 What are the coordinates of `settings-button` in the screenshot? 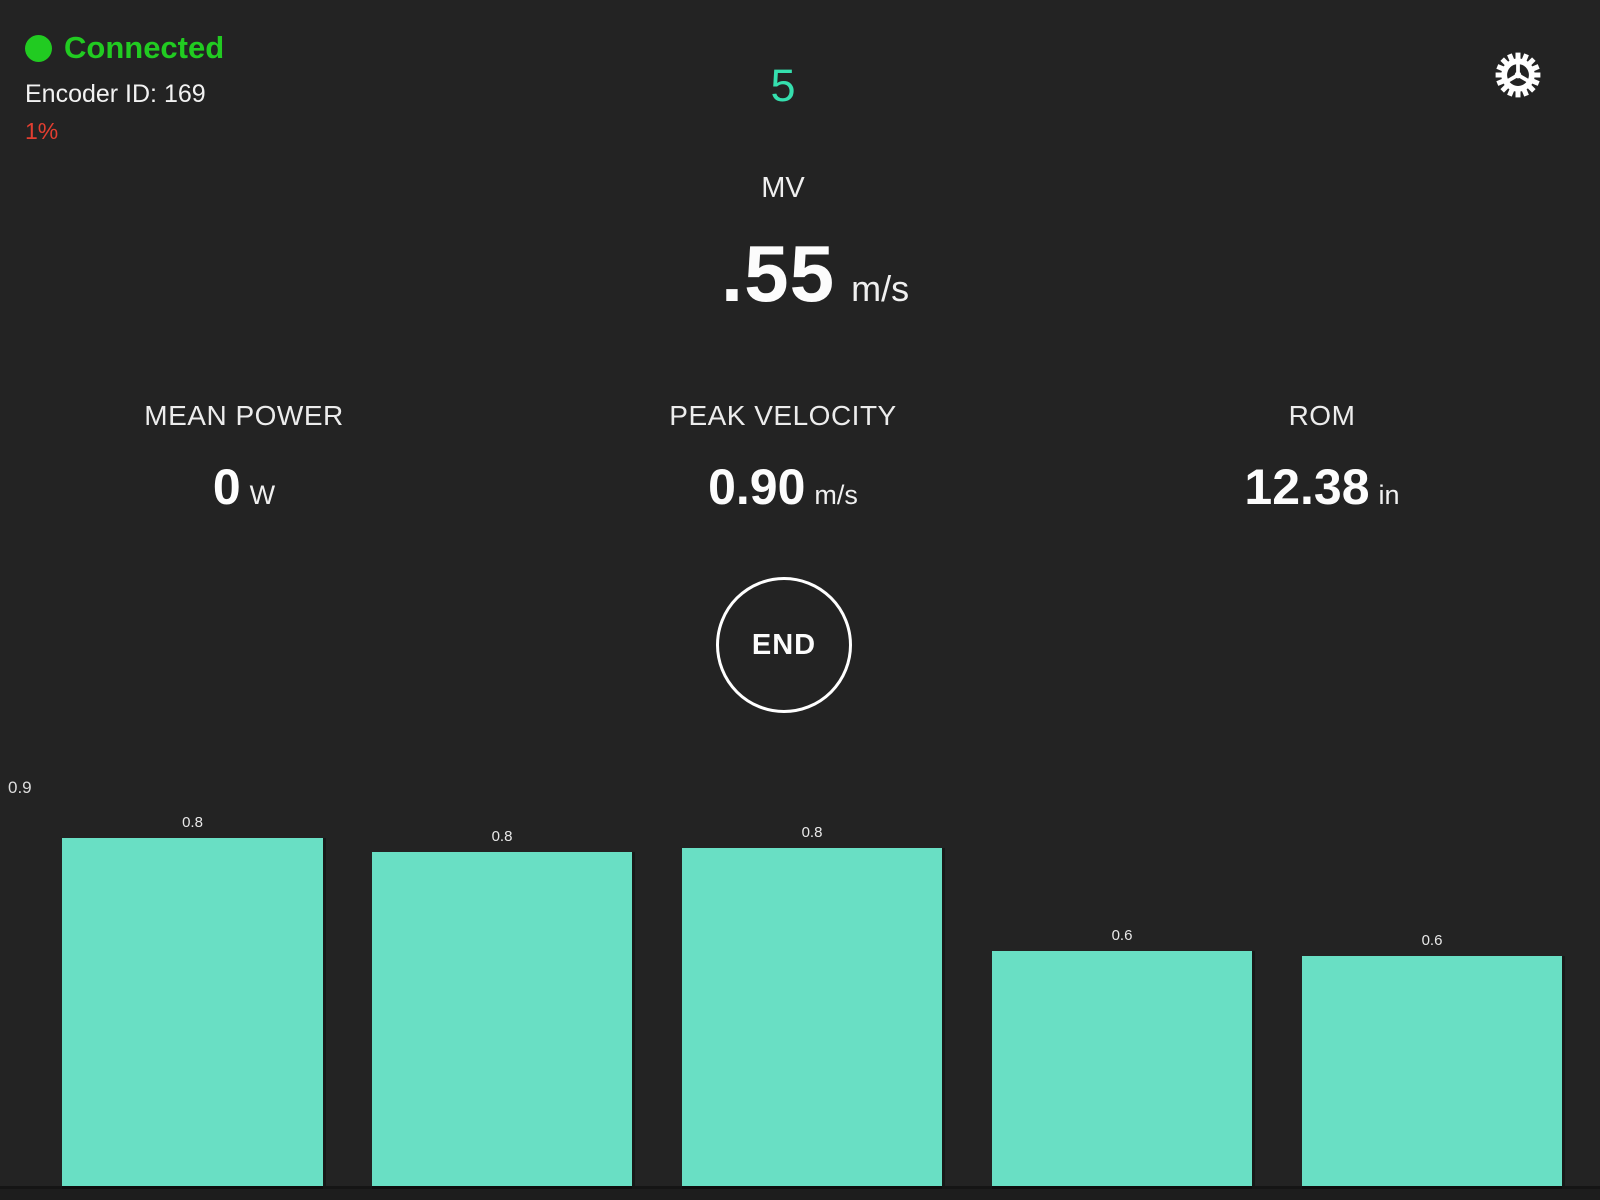 It's located at (1518, 75).